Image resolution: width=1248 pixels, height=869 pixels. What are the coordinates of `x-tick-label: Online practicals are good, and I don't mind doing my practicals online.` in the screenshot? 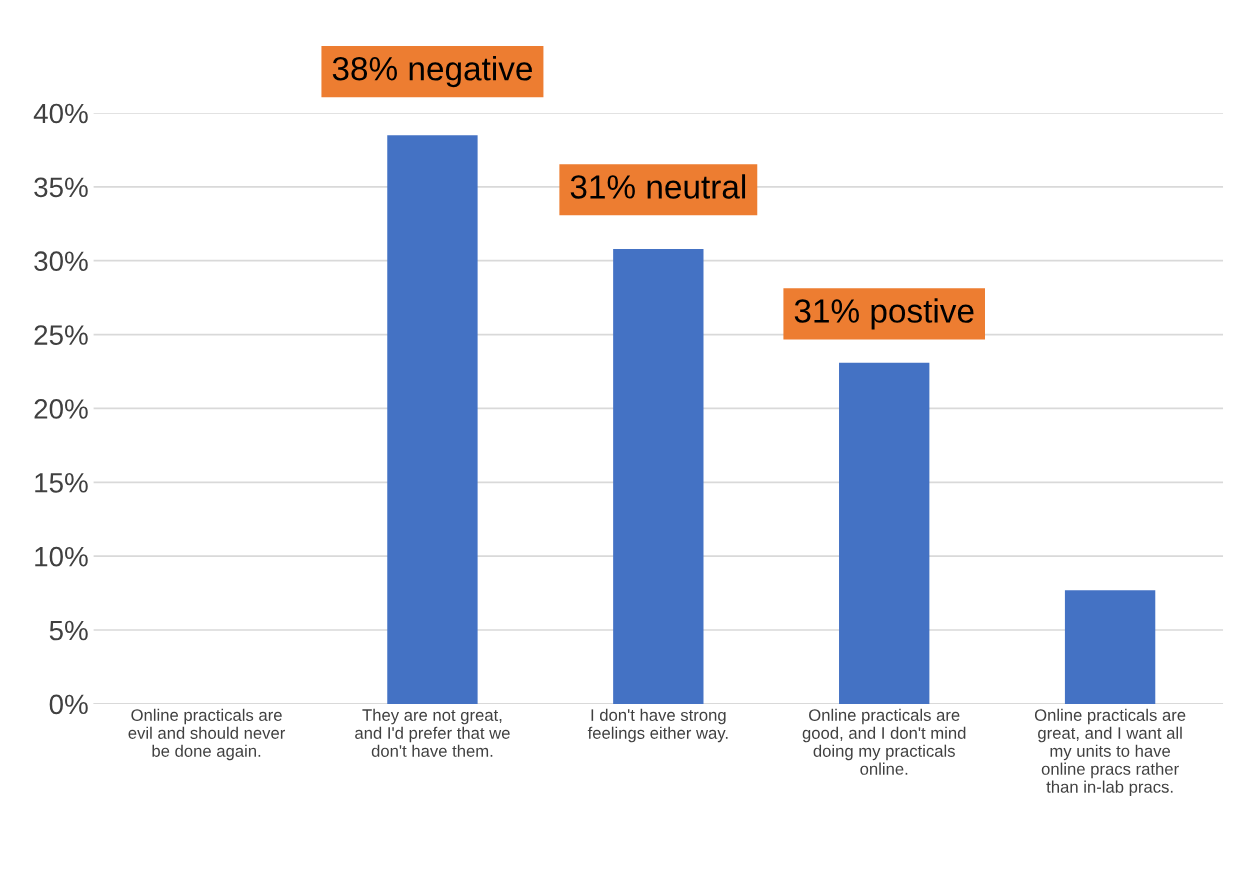 It's located at (884, 741).